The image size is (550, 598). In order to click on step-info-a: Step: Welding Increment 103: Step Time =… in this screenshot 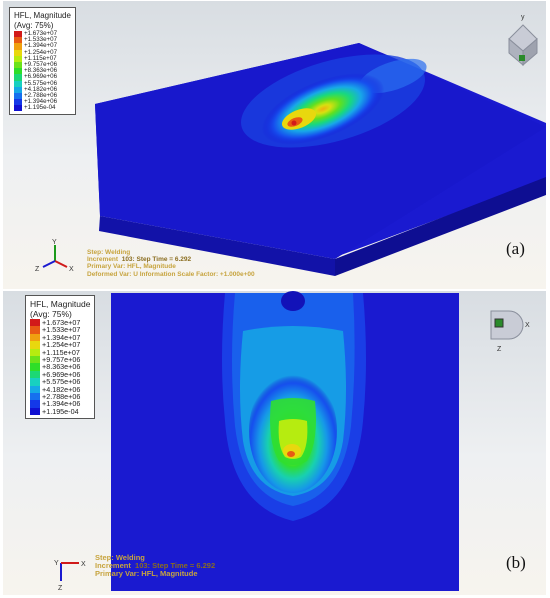, I will do `click(171, 263)`.